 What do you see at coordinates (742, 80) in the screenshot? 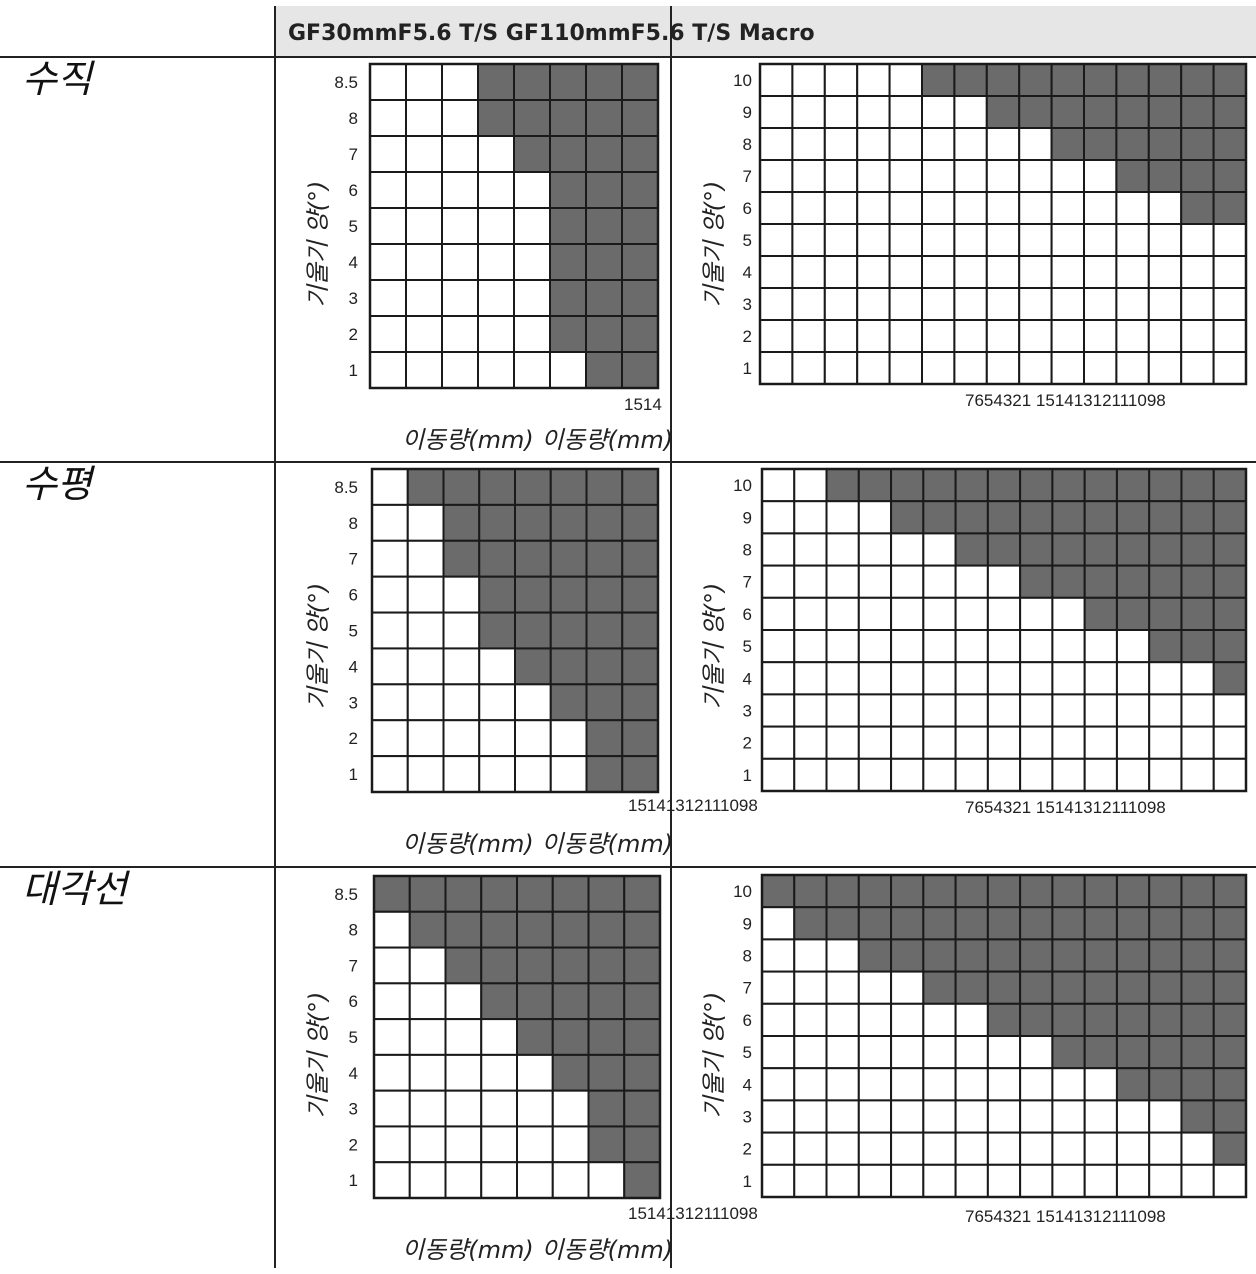
I see `y-tick-label: 10` at bounding box center [742, 80].